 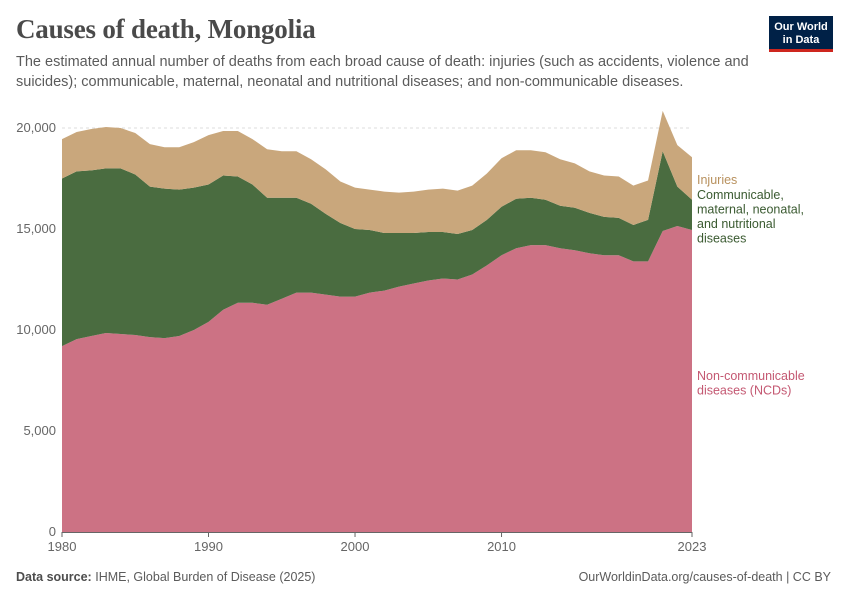 I want to click on x-tick-label: 2000, so click(x=355, y=546).